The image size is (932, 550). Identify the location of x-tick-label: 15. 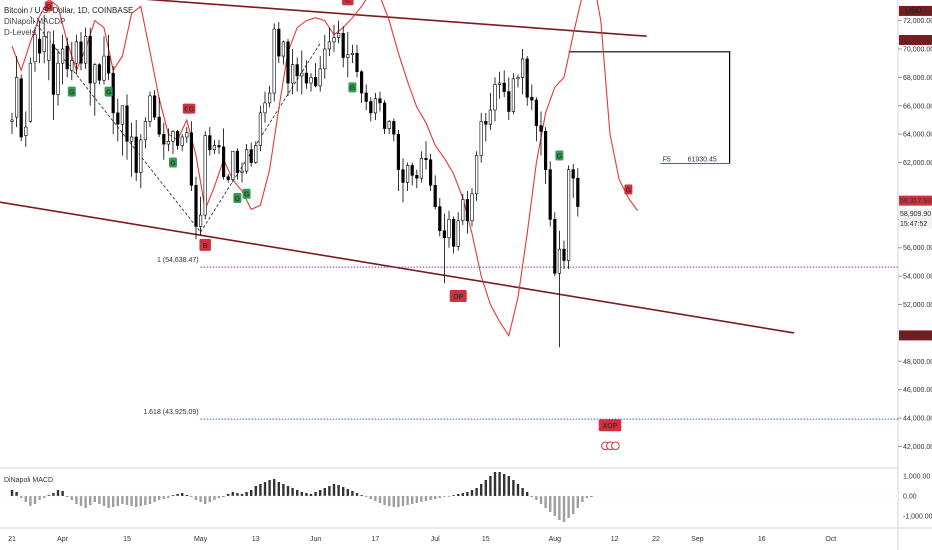
(127, 539).